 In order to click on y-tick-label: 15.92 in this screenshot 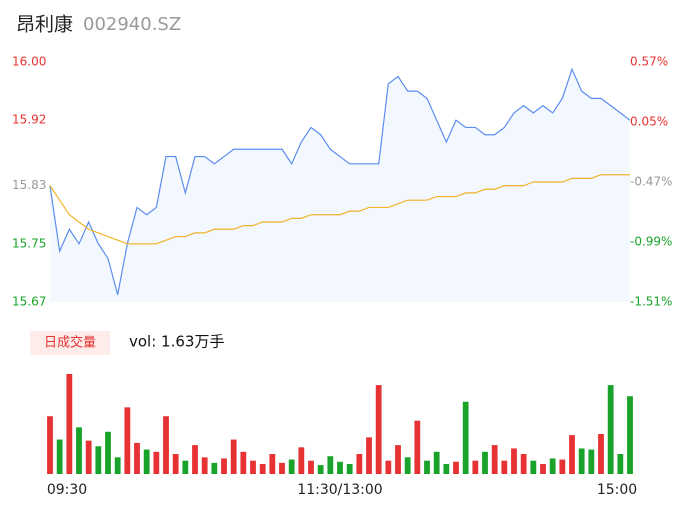, I will do `click(29, 120)`.